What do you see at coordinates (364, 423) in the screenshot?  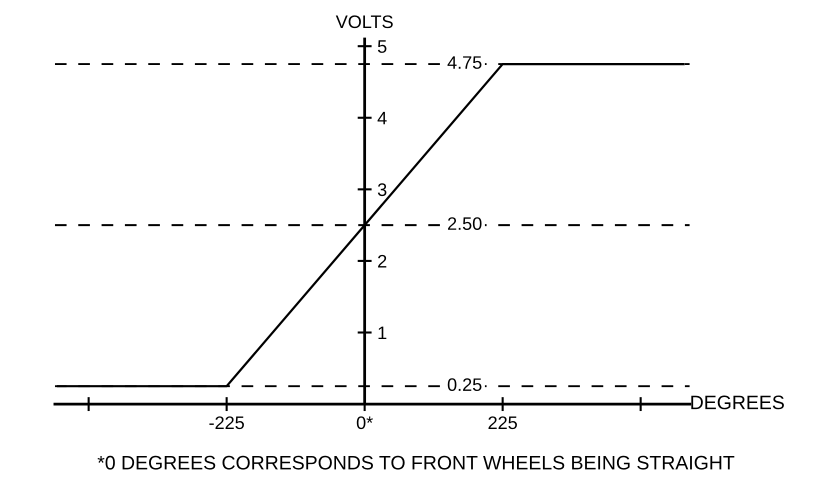 I see `x-tick-label: 0*` at bounding box center [364, 423].